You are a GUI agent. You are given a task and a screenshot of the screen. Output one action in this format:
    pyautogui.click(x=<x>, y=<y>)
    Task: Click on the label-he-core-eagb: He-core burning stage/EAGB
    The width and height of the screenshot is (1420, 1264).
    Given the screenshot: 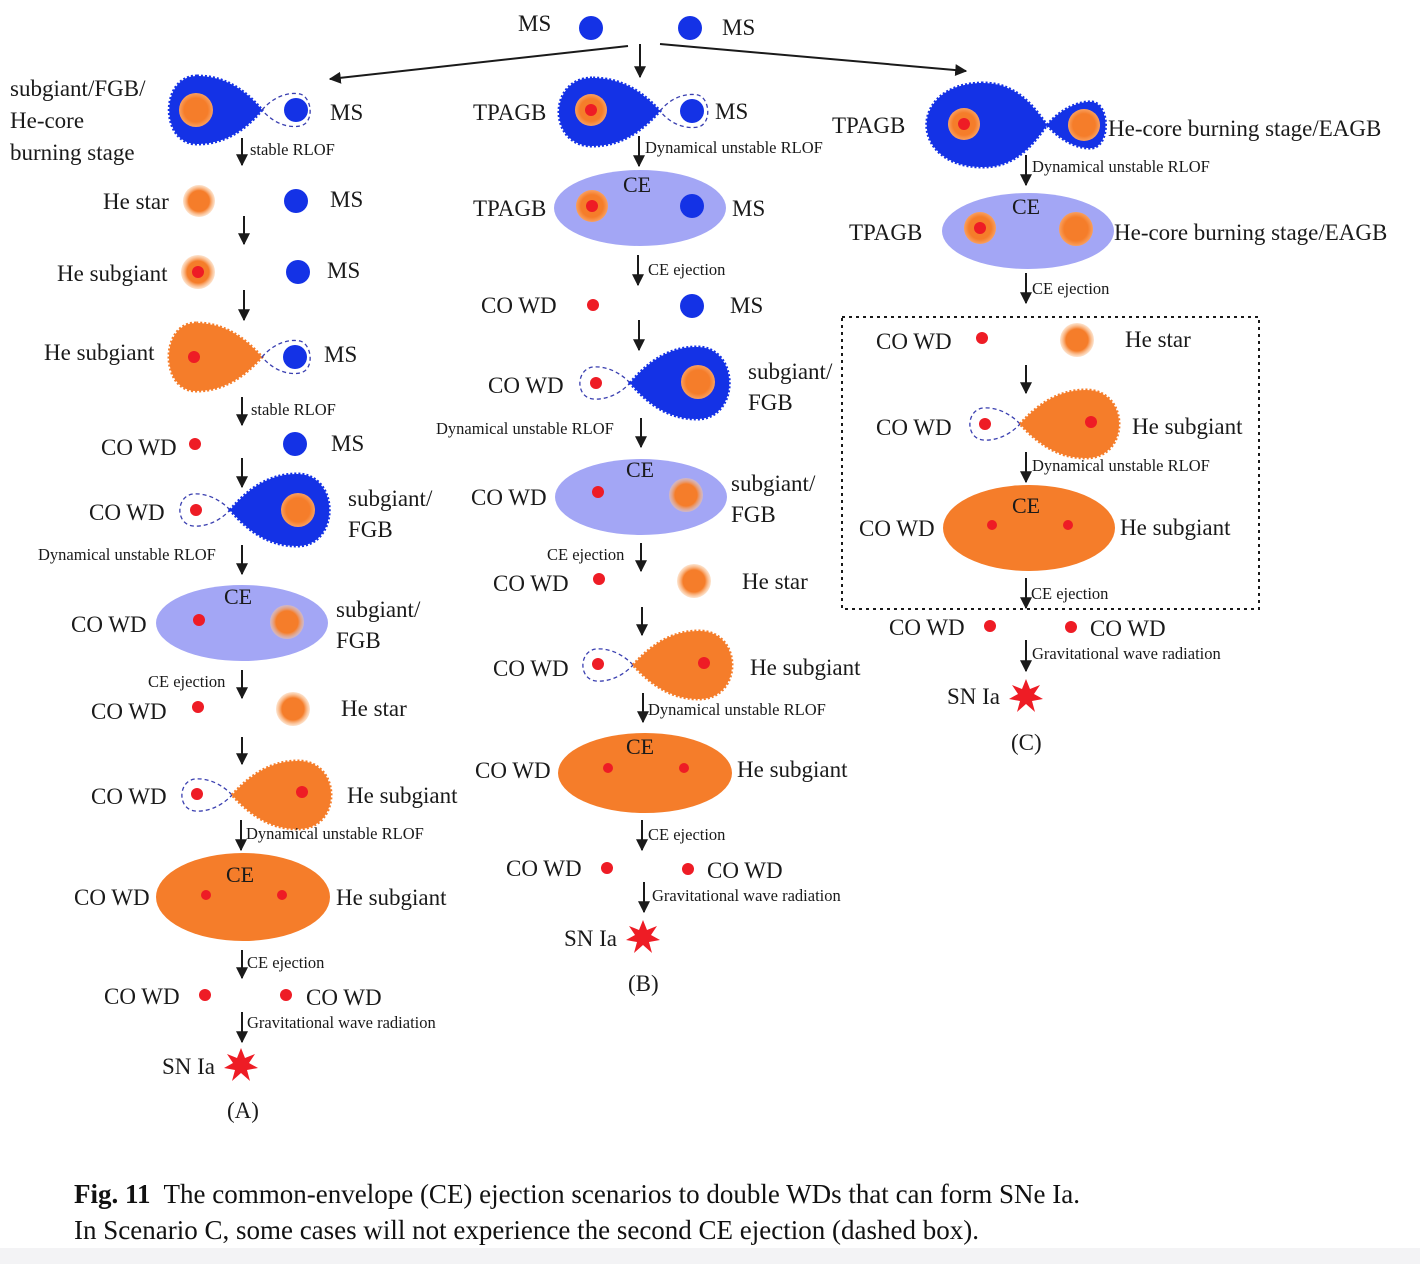 What is the action you would take?
    pyautogui.click(x=1250, y=232)
    